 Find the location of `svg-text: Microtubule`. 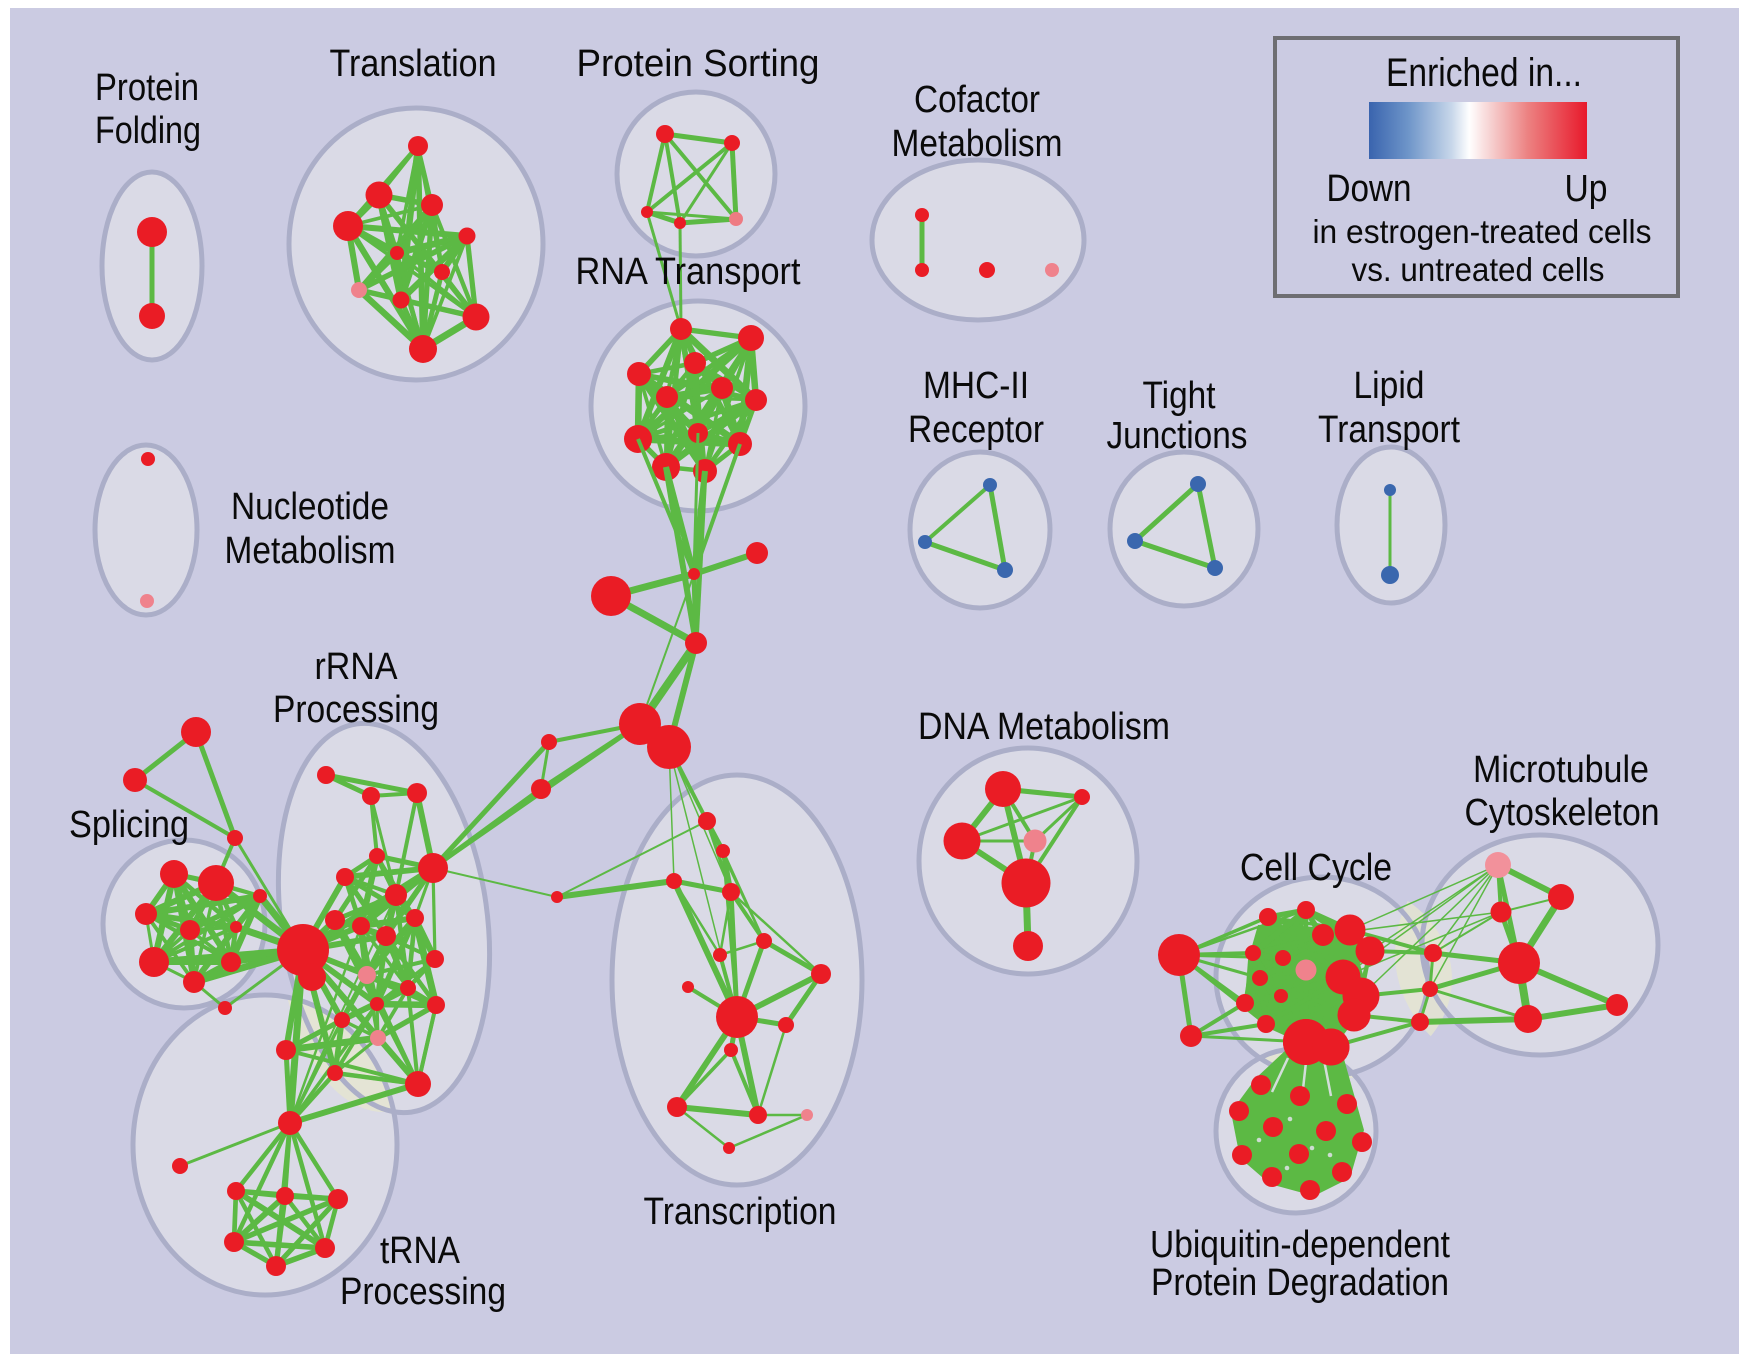

svg-text: Microtubule is located at coordinates (1561, 770).